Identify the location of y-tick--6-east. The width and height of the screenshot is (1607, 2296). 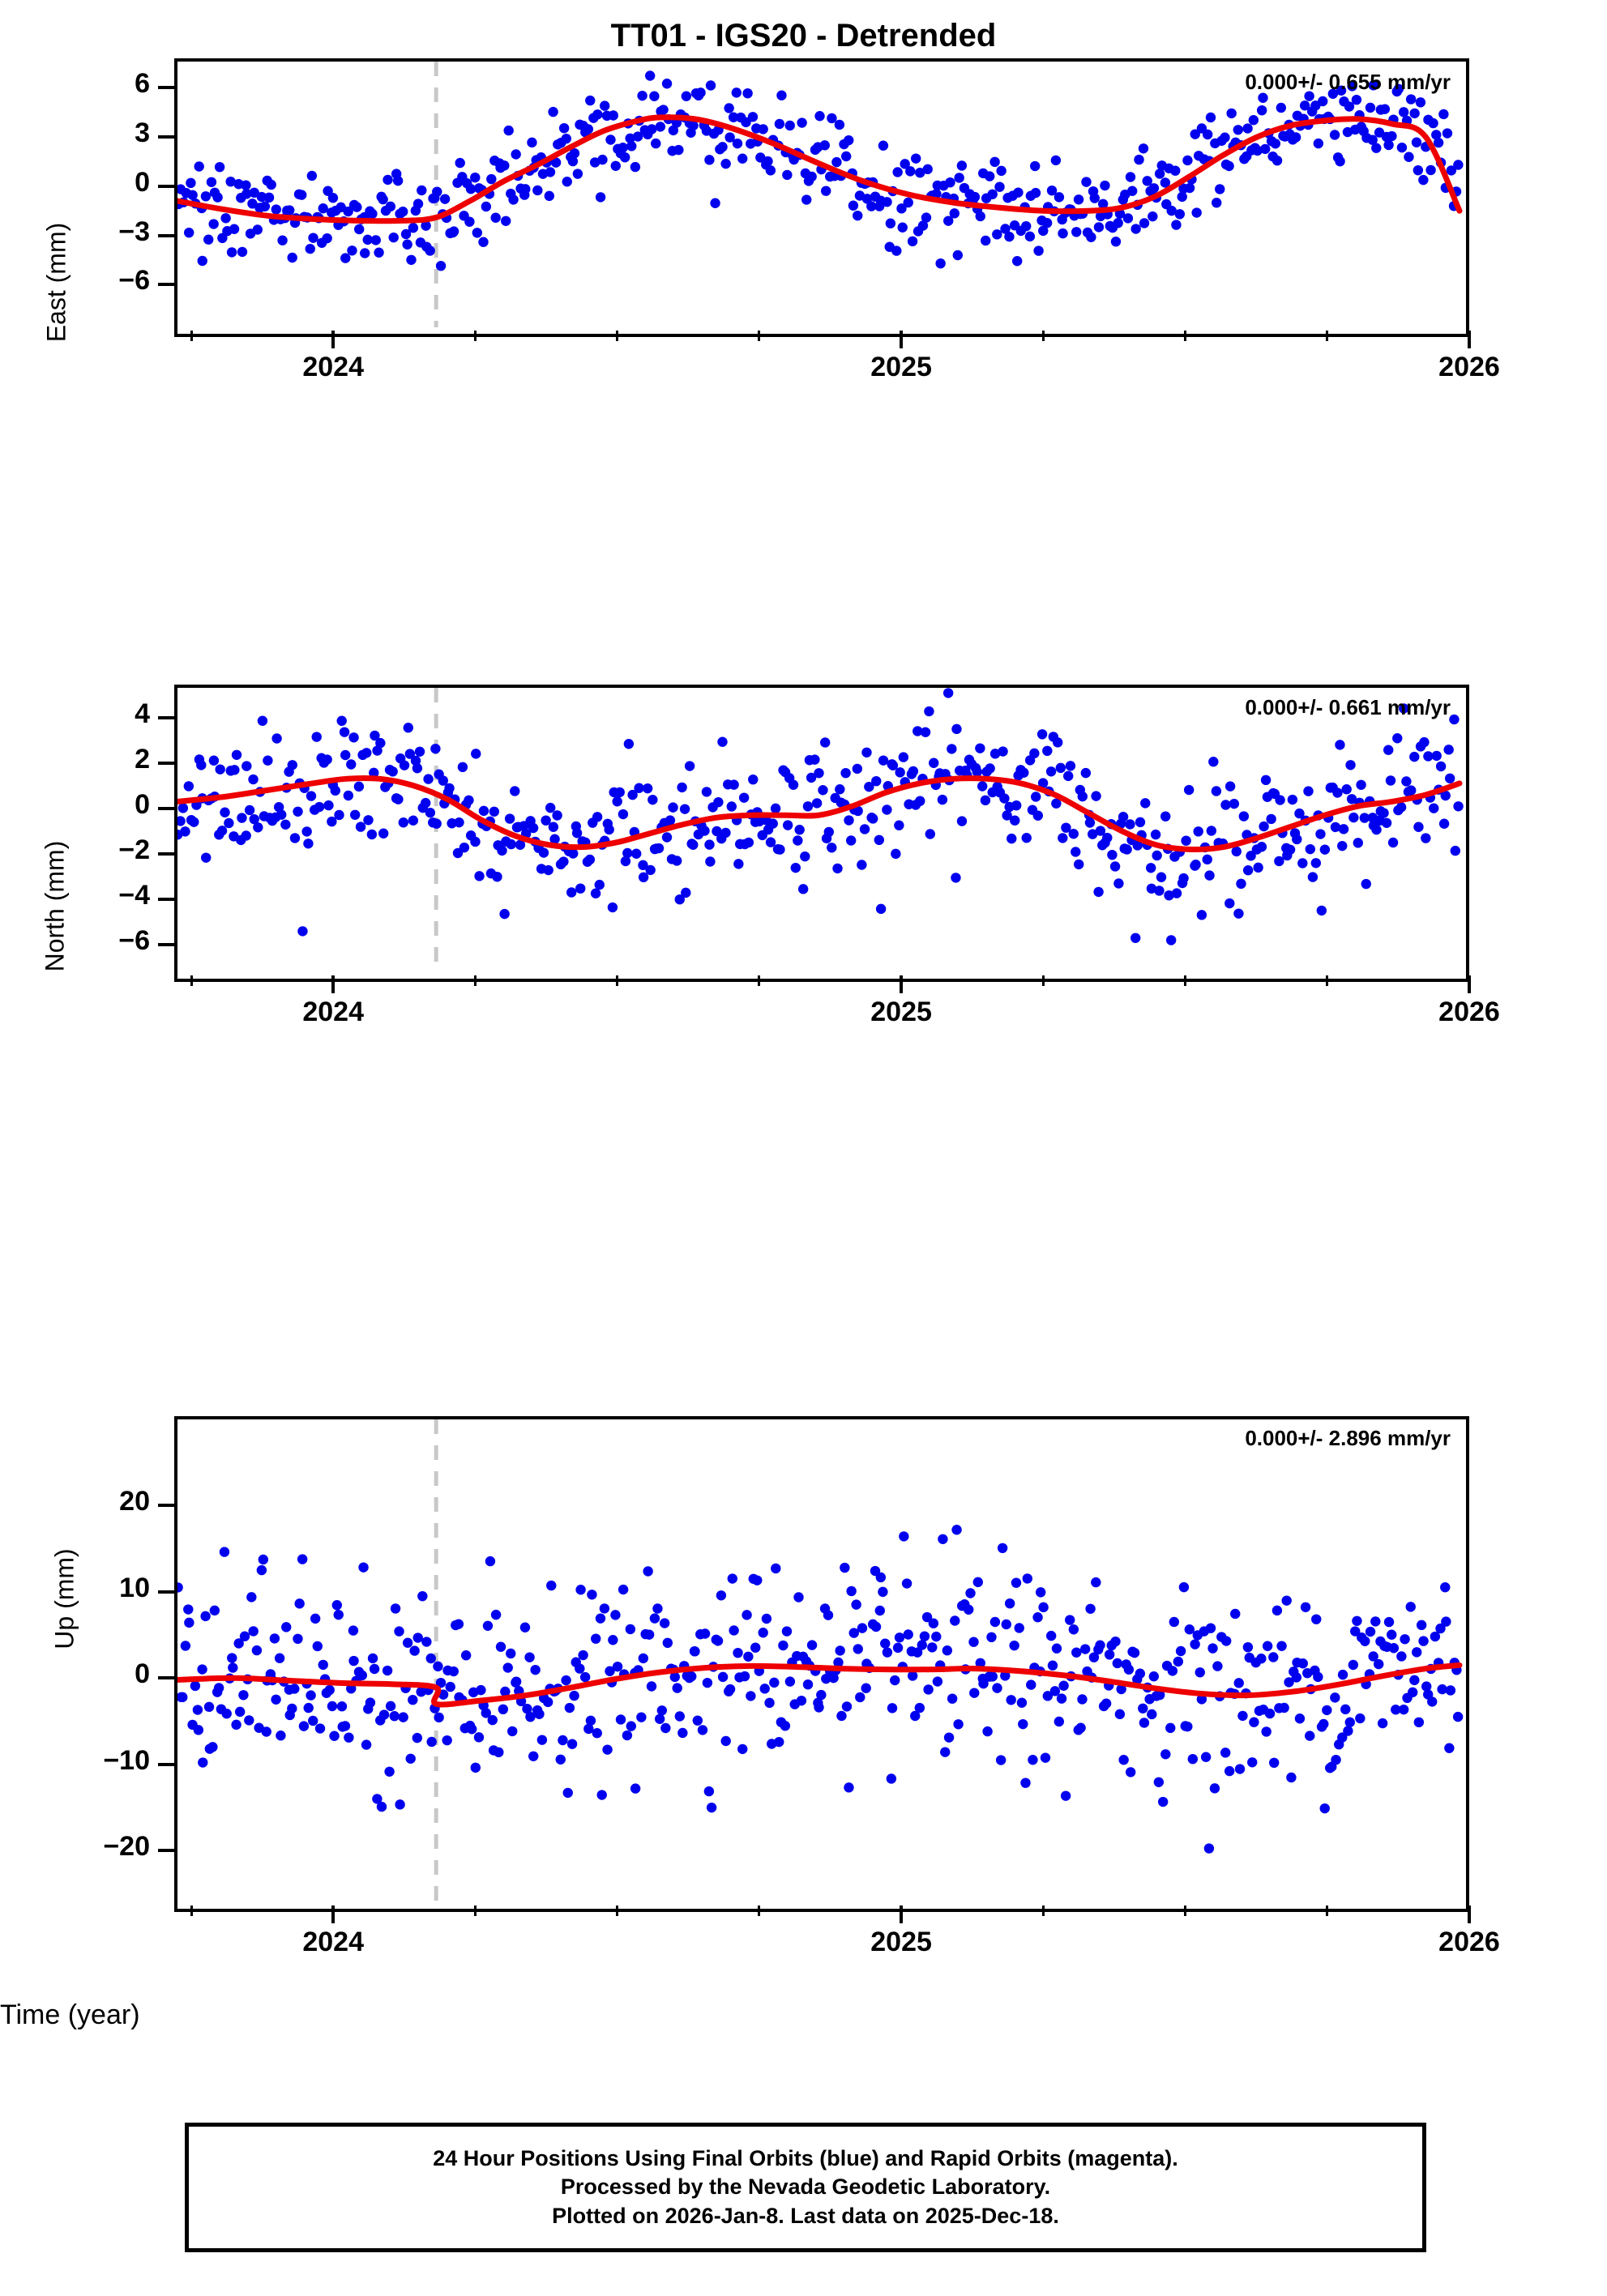
(166, 285).